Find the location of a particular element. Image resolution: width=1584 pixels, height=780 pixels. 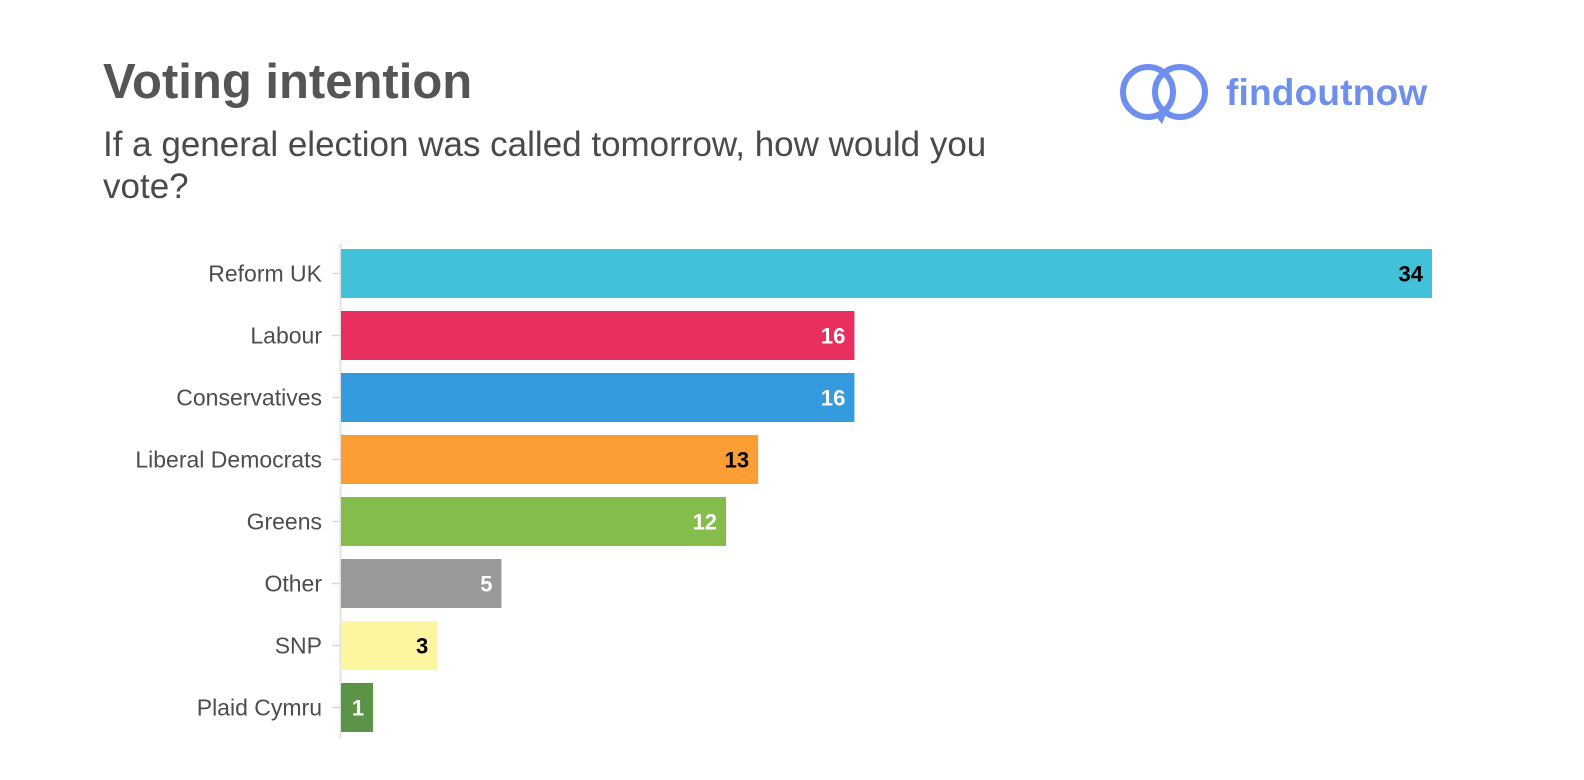

chart-title: Voting intention is located at coordinates (288, 82).